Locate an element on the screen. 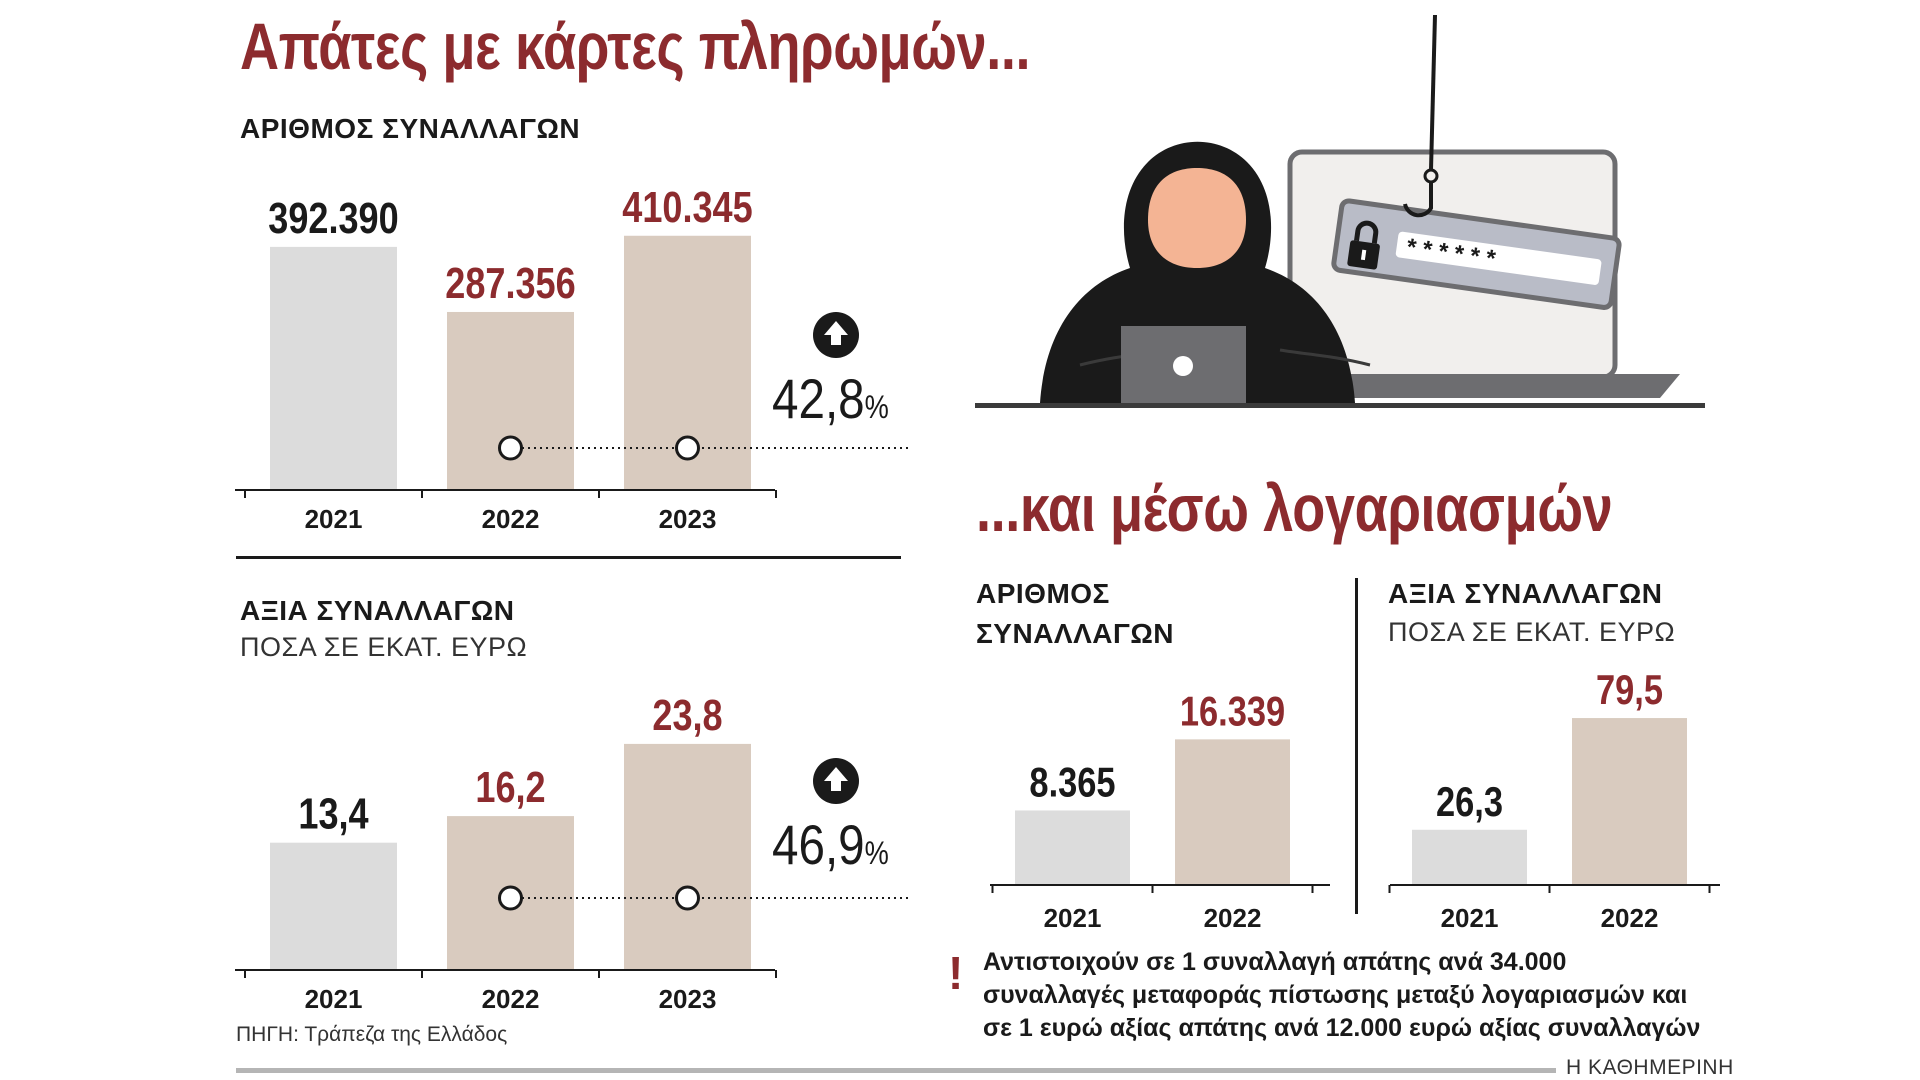  acc-count-label-line2: ΣΥΝΑΛΛΑΓΩΝ is located at coordinates (1075, 633).